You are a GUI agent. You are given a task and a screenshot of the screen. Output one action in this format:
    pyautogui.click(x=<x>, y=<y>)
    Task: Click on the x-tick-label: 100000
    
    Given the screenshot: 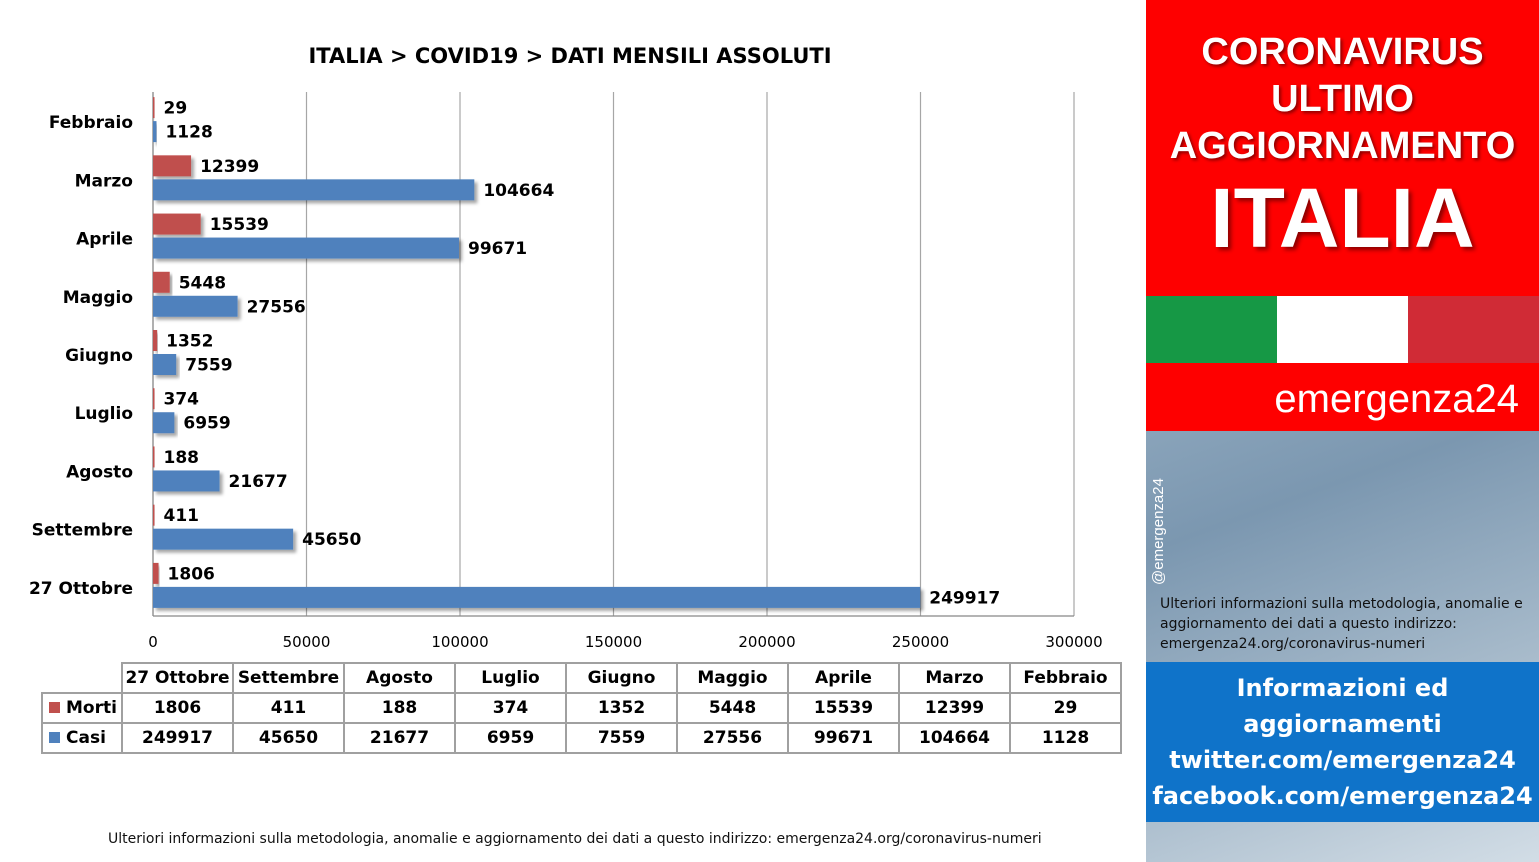 What is the action you would take?
    pyautogui.click(x=459, y=642)
    